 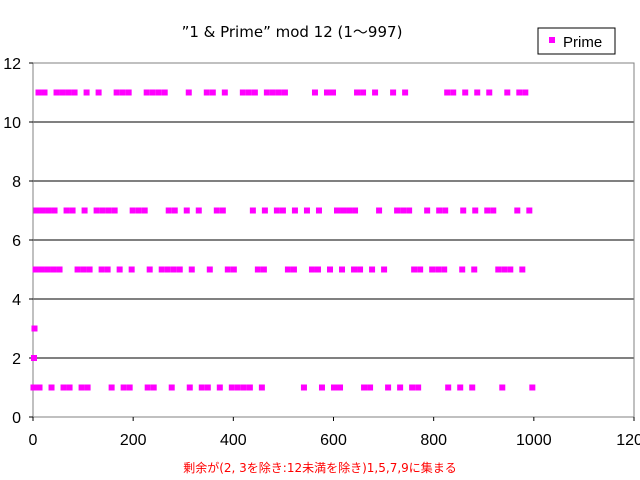 What do you see at coordinates (433, 440) in the screenshot?
I see `x-tick-label: 800` at bounding box center [433, 440].